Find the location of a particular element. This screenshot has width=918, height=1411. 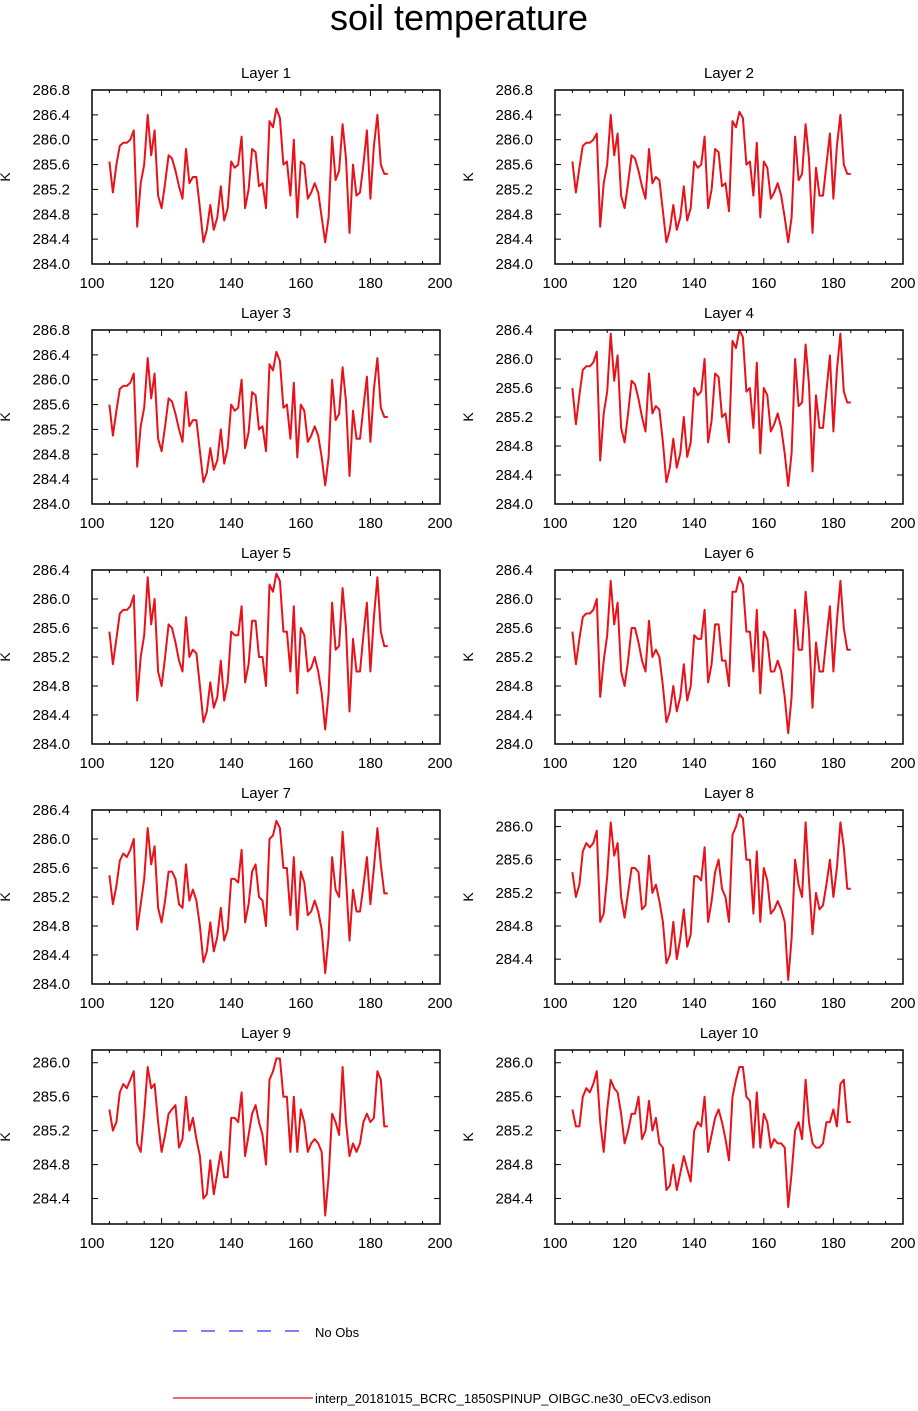

panel-title: Layer 2 is located at coordinates (729, 73).